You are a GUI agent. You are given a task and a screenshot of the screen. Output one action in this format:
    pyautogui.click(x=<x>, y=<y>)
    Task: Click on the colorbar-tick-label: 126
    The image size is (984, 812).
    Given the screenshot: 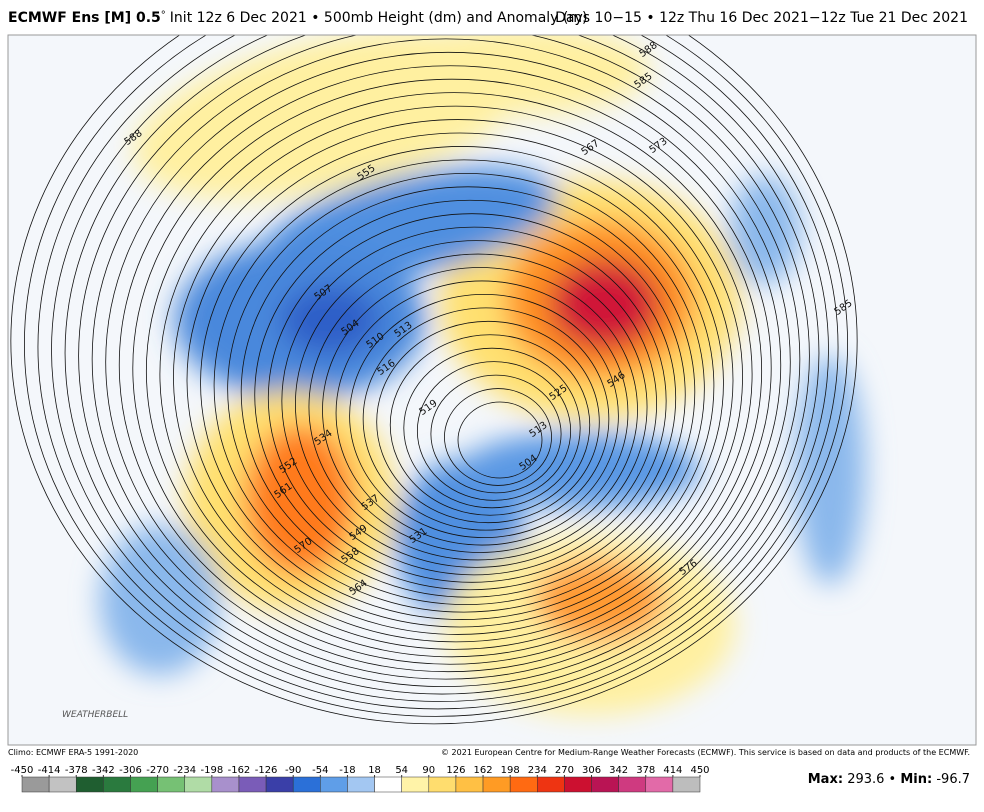 What is the action you would take?
    pyautogui.click(x=455, y=770)
    